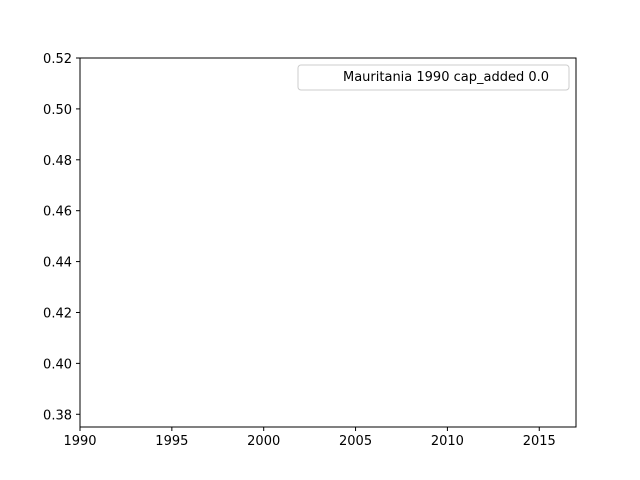 The width and height of the screenshot is (640, 480). Describe the element at coordinates (57, 212) in the screenshot. I see `y-tick-label: 0.46` at that location.